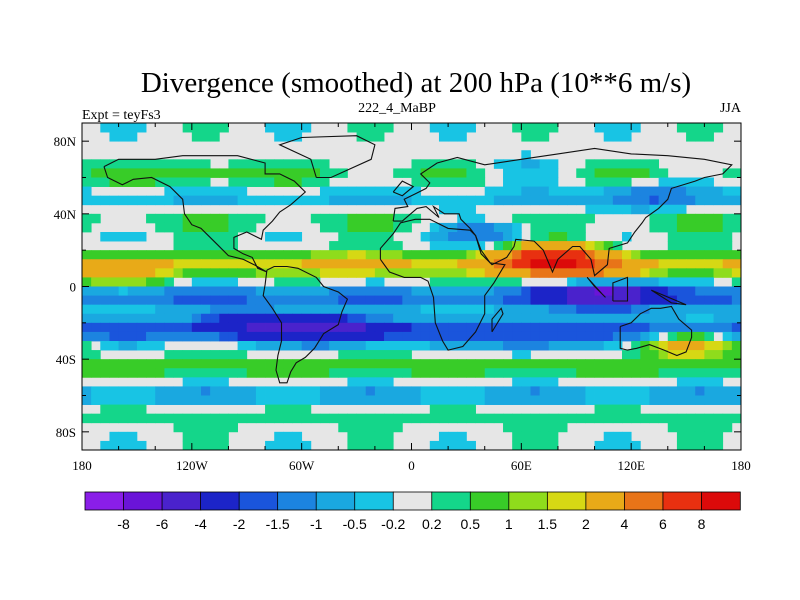 This screenshot has height=600, width=800. I want to click on x-tick-label: 120W, so click(192, 465).